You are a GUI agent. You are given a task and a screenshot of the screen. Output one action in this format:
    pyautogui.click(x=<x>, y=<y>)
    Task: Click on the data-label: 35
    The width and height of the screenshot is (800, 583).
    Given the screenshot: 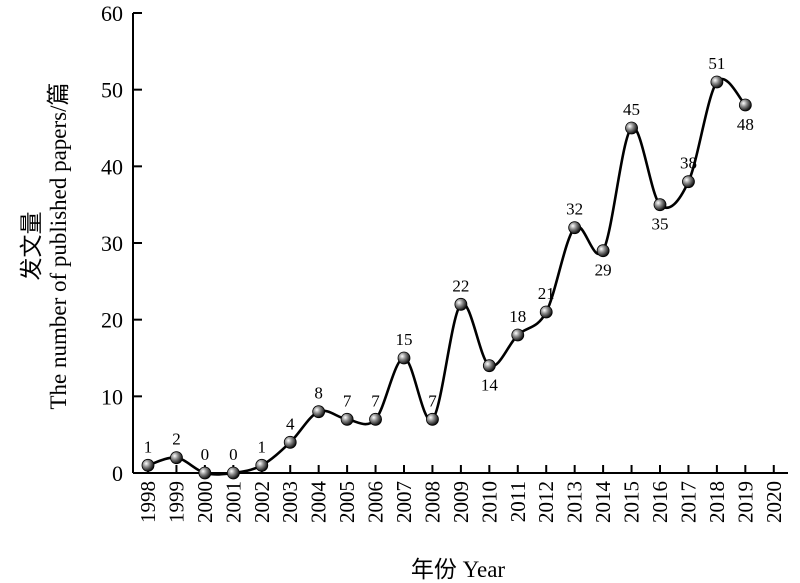 What is the action you would take?
    pyautogui.click(x=660, y=224)
    